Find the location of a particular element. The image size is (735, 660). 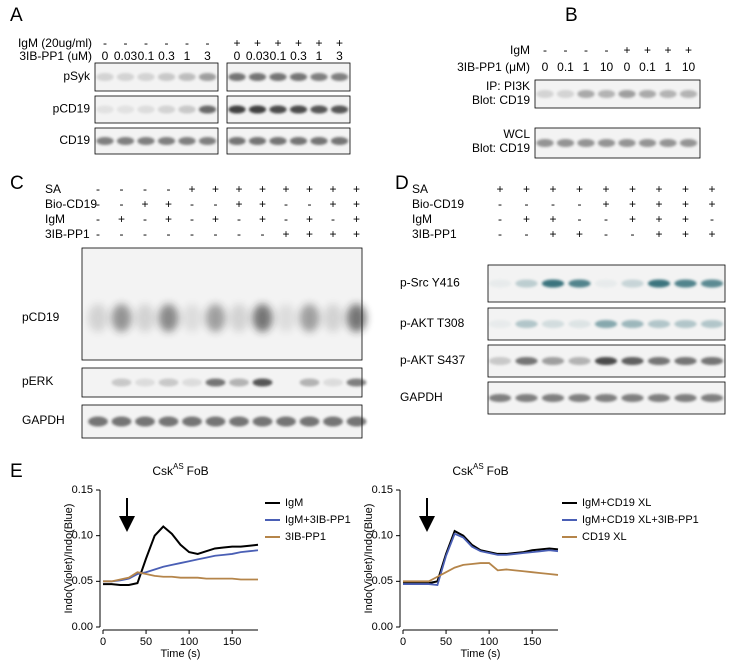

x-tick-label: 150 is located at coordinates (232, 642).